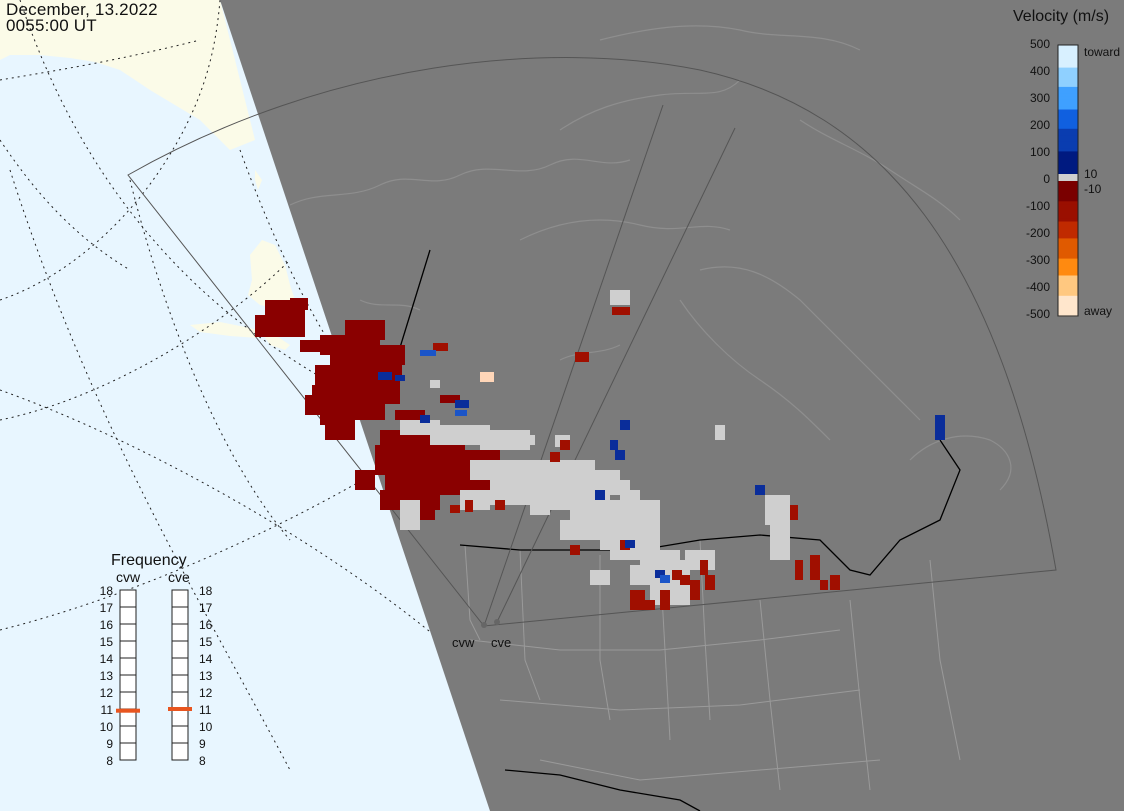 The image size is (1124, 811). Describe the element at coordinates (463, 642) in the screenshot. I see `radar-cvw-label: cvw` at that location.